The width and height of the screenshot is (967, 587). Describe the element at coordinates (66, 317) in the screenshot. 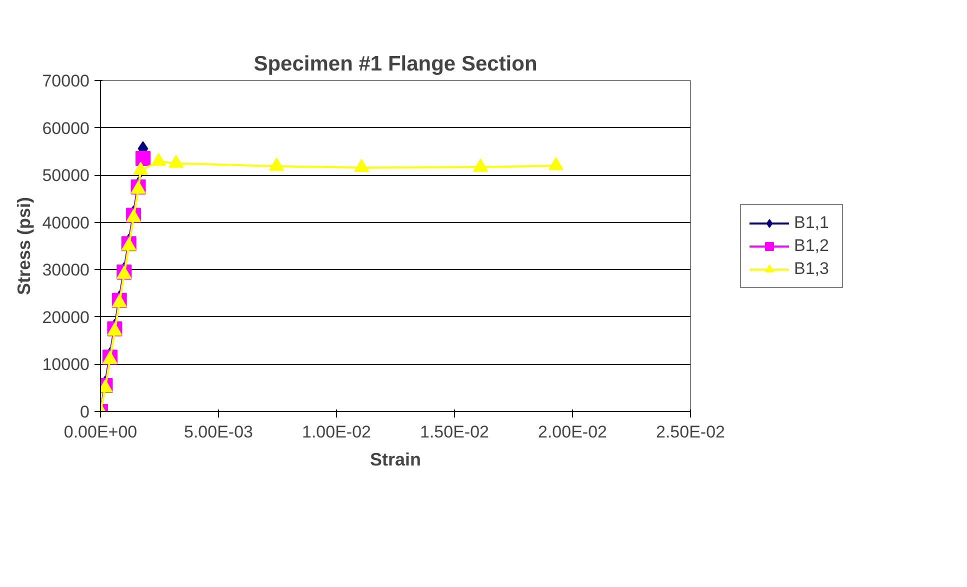

I see `y-tick-label: 20000` at that location.